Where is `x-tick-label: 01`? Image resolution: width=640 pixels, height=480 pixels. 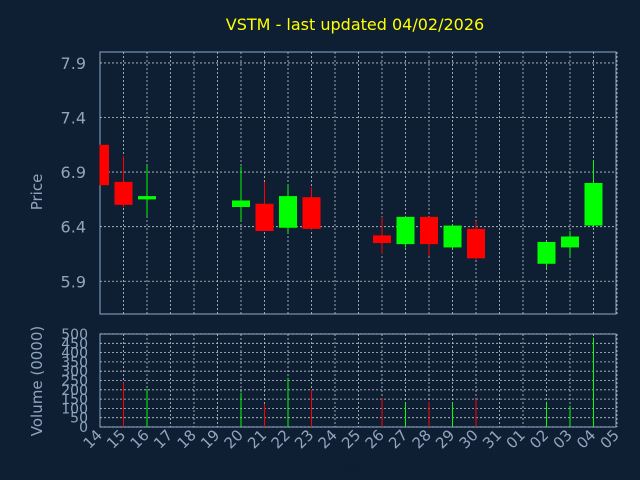 x-tick-label: 01 is located at coordinates (516, 439).